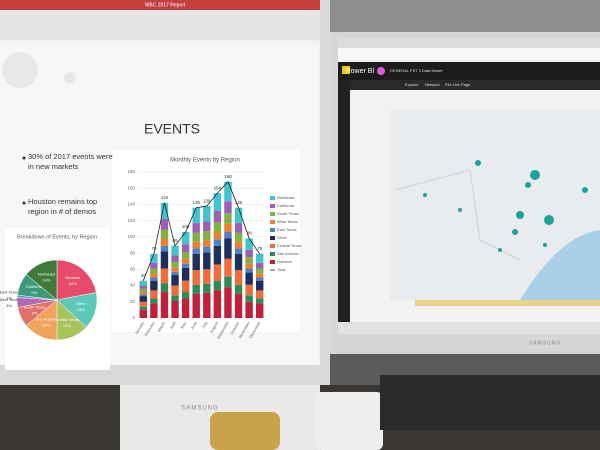 The height and width of the screenshot is (450, 600). I want to click on title-bar, so click(160, 5).